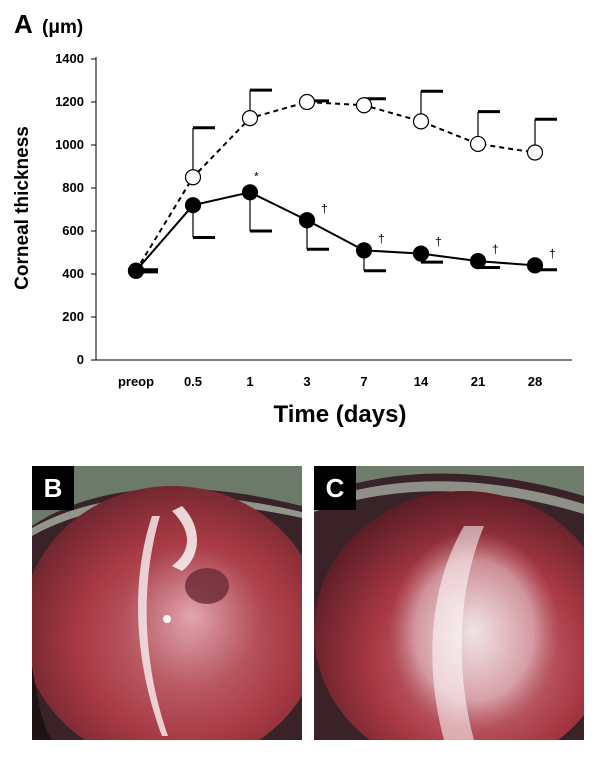  Describe the element at coordinates (22, 208) in the screenshot. I see `y-axis-label: Corneal thickness` at that location.